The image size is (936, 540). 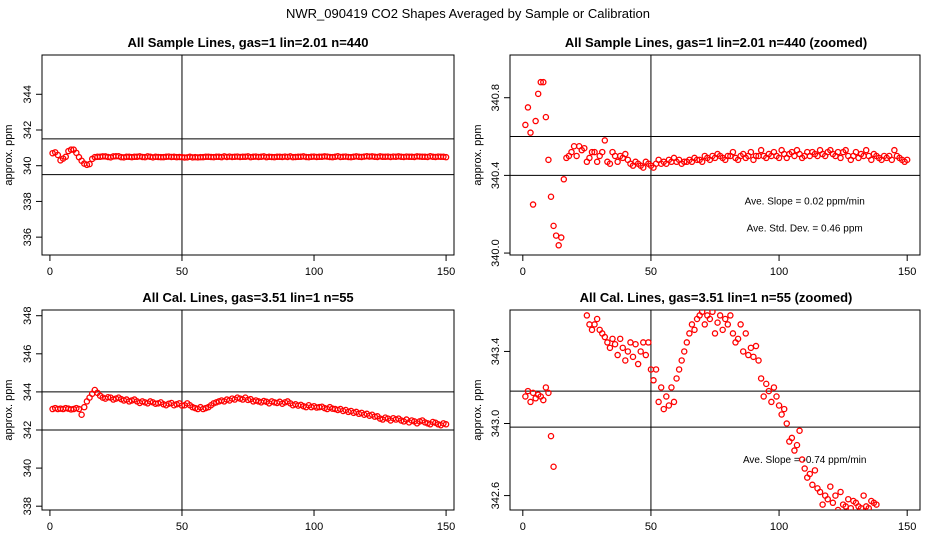 I want to click on y-tick-label: 340.4, so click(x=496, y=176).